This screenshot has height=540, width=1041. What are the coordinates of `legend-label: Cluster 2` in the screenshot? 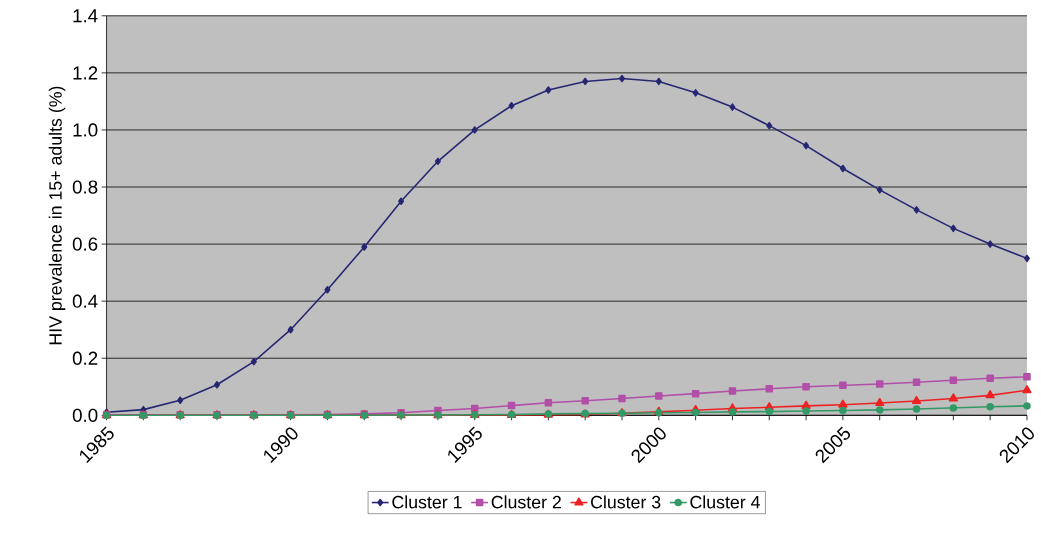 It's located at (526, 502).